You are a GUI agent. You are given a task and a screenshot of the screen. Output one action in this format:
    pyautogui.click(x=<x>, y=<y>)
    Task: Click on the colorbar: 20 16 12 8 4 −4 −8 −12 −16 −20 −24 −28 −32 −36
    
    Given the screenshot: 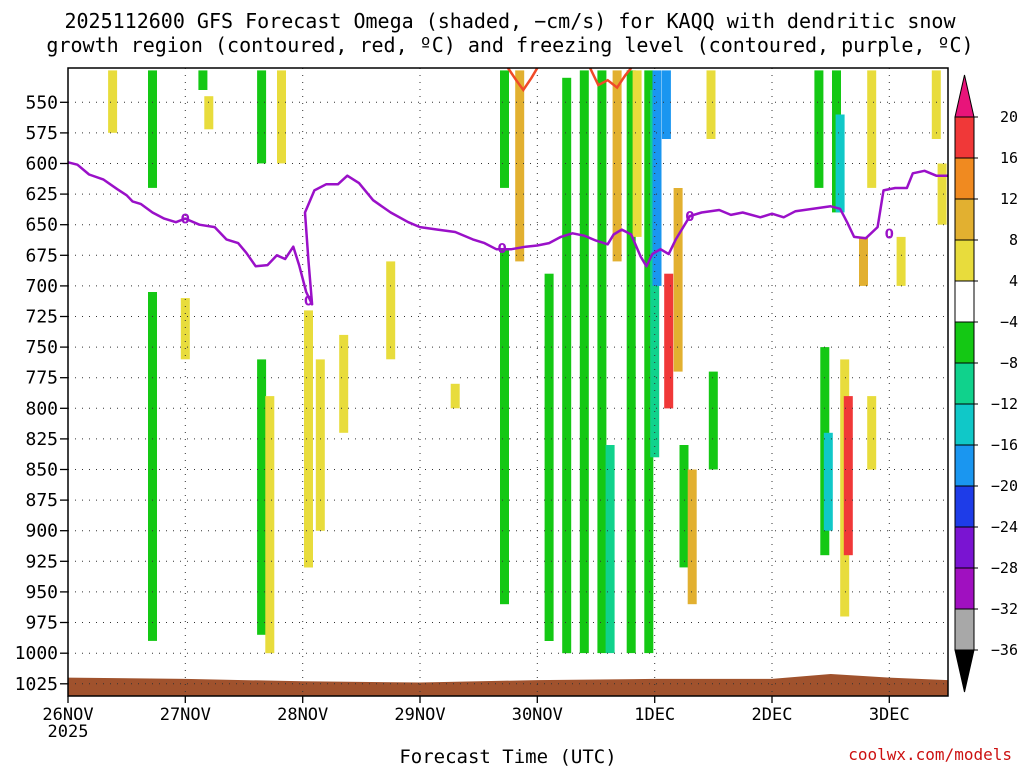 What is the action you would take?
    pyautogui.click(x=986, y=383)
    